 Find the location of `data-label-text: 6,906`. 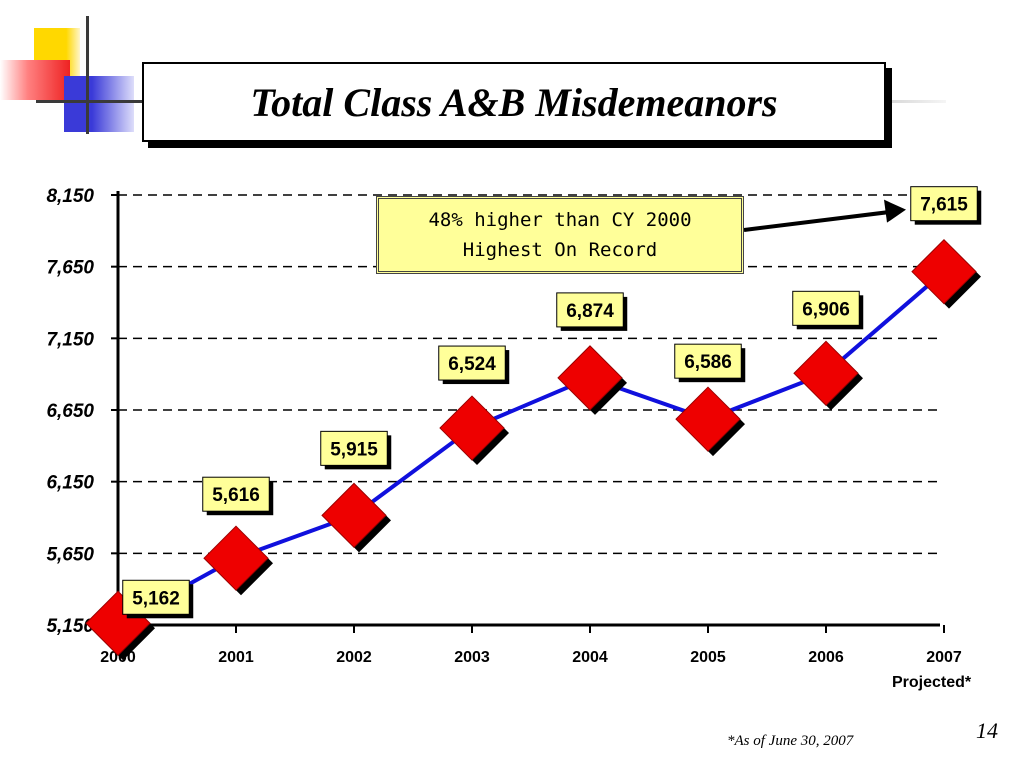

data-label-text: 6,906 is located at coordinates (826, 309).